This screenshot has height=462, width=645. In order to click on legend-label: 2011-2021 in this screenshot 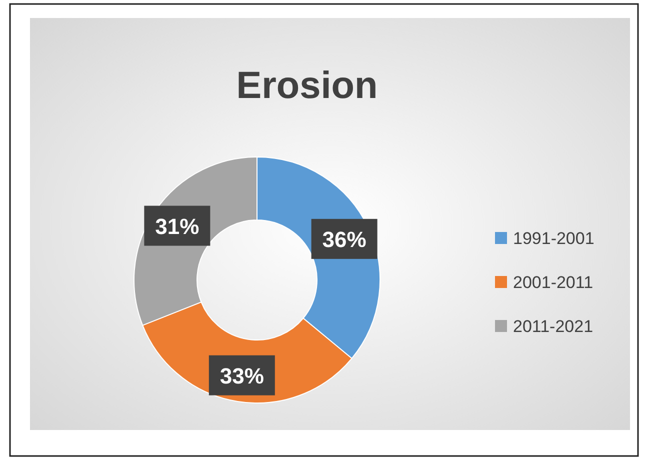, I will do `click(553, 326)`.